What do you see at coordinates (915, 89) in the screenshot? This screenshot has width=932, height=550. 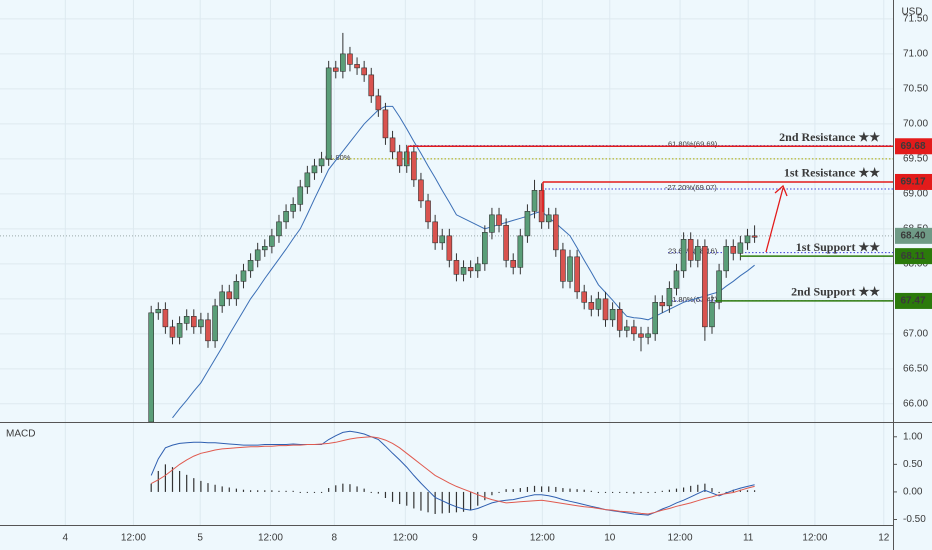 I see `y-tick-label: 70.50` at bounding box center [915, 89].